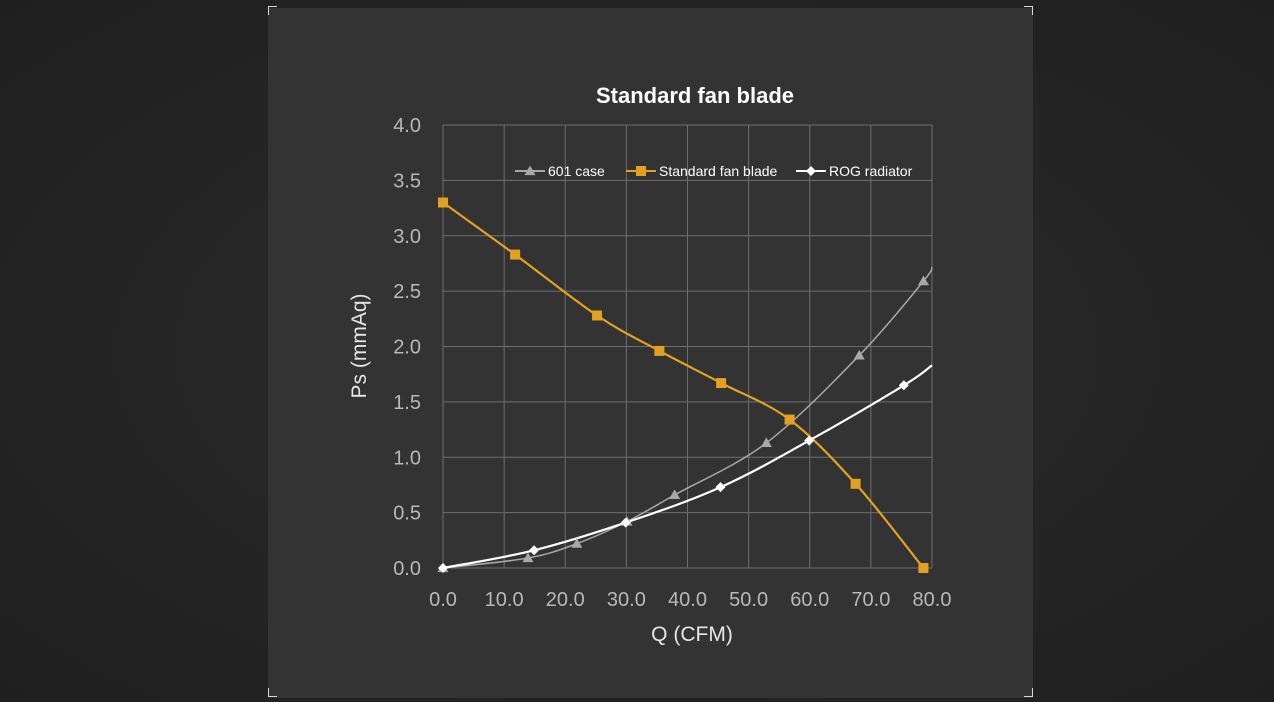  I want to click on x-tick-label: 60.0, so click(809, 600).